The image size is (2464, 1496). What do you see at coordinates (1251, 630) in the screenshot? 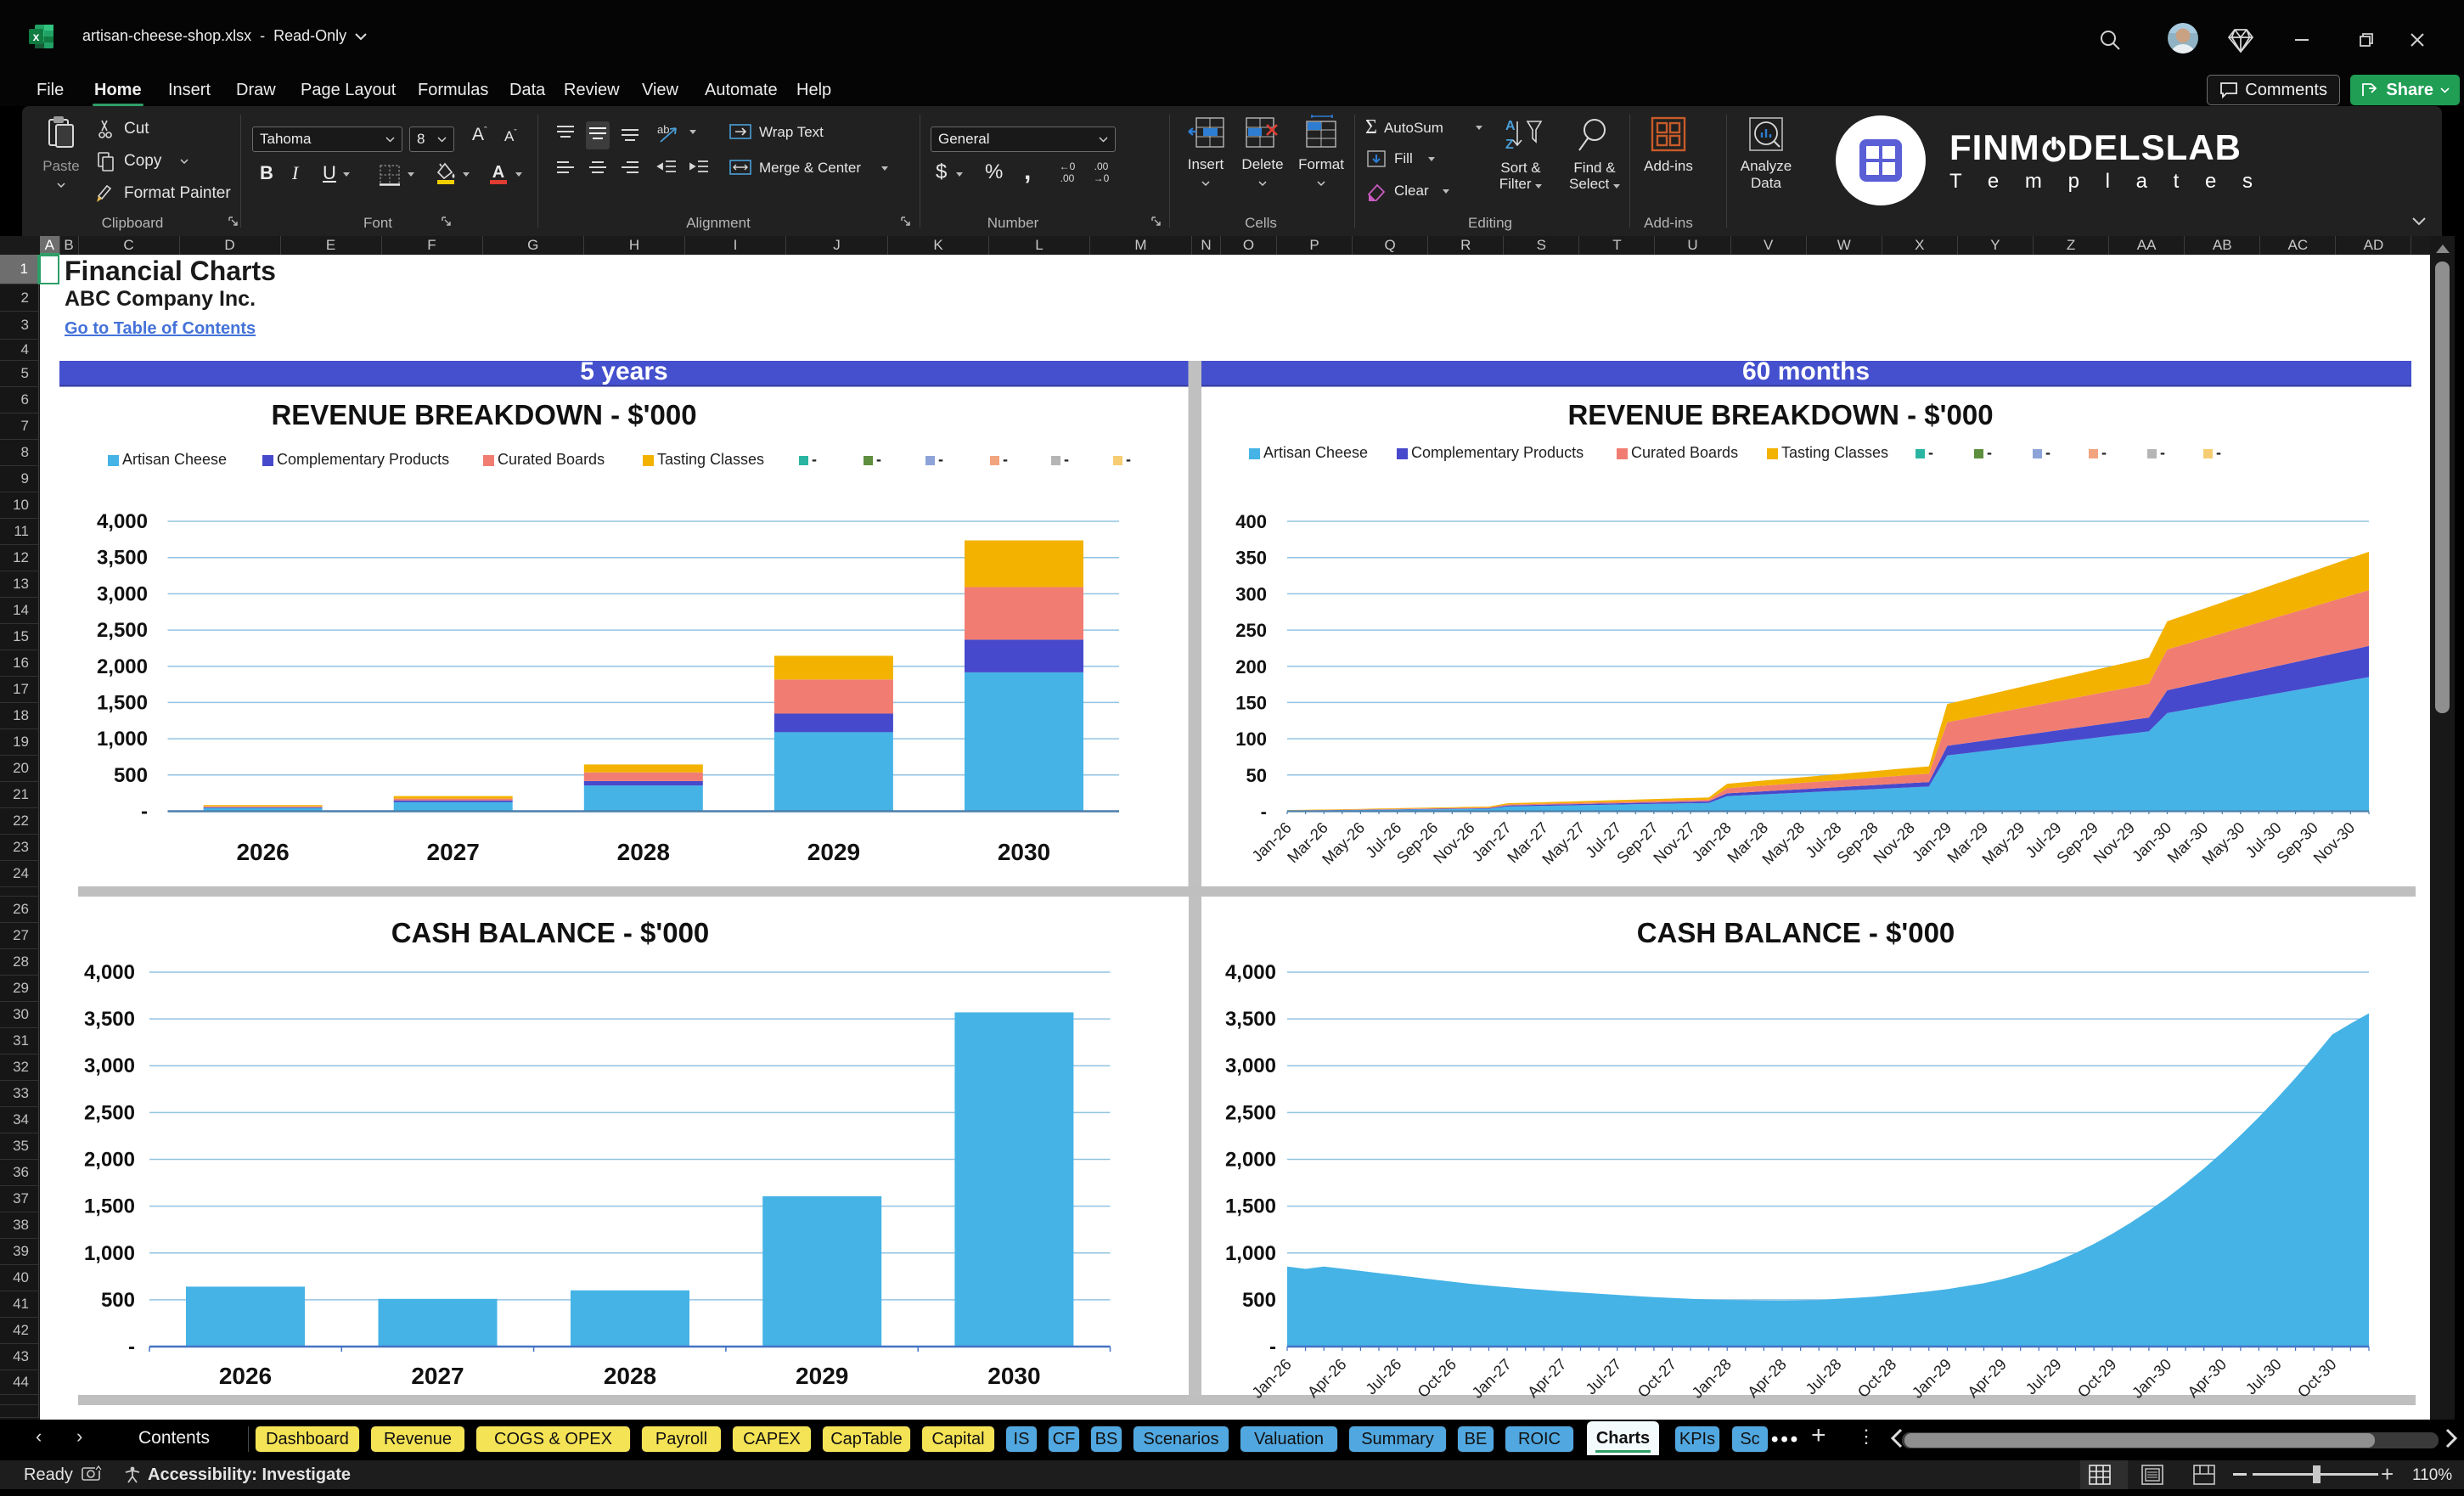
I see `svg-text: 250` at bounding box center [1251, 630].